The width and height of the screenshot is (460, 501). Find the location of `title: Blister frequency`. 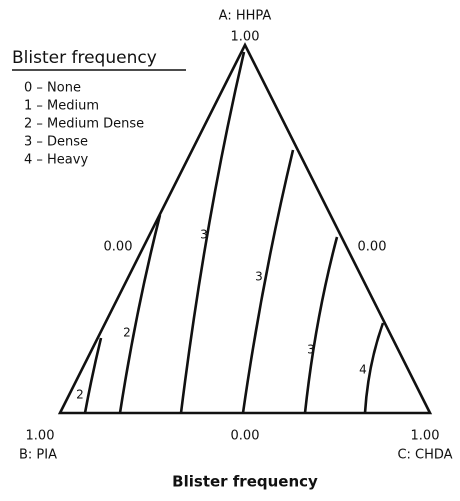

title: Blister frequency is located at coordinates (245, 482).